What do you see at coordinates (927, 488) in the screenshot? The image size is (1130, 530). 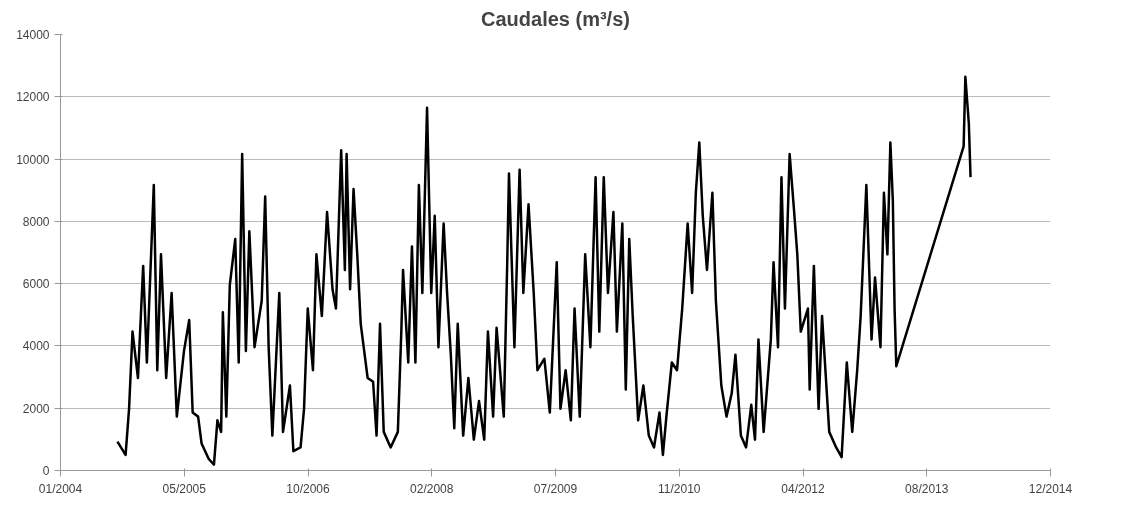 I see `x-tick-label: 08/2013` at bounding box center [927, 488].